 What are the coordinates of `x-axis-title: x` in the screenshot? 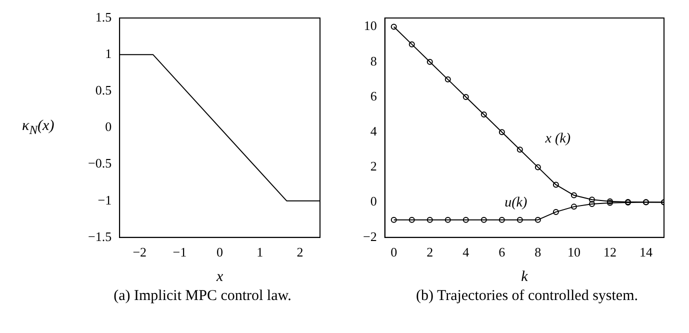 It's located at (219, 276).